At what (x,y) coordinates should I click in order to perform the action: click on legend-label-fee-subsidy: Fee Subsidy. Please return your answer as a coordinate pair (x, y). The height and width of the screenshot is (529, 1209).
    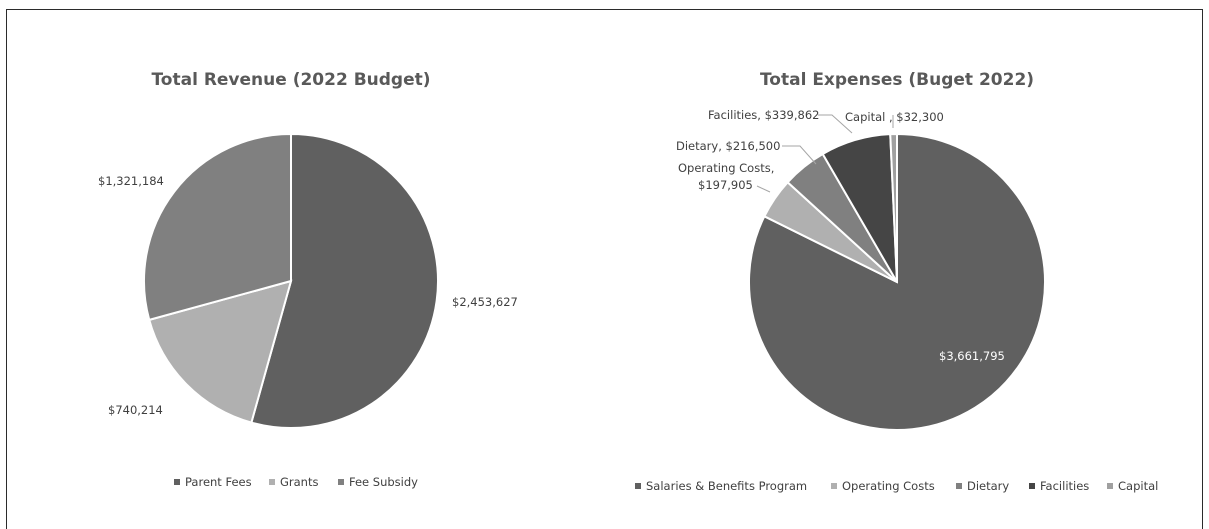
    Looking at the image, I should click on (383, 482).